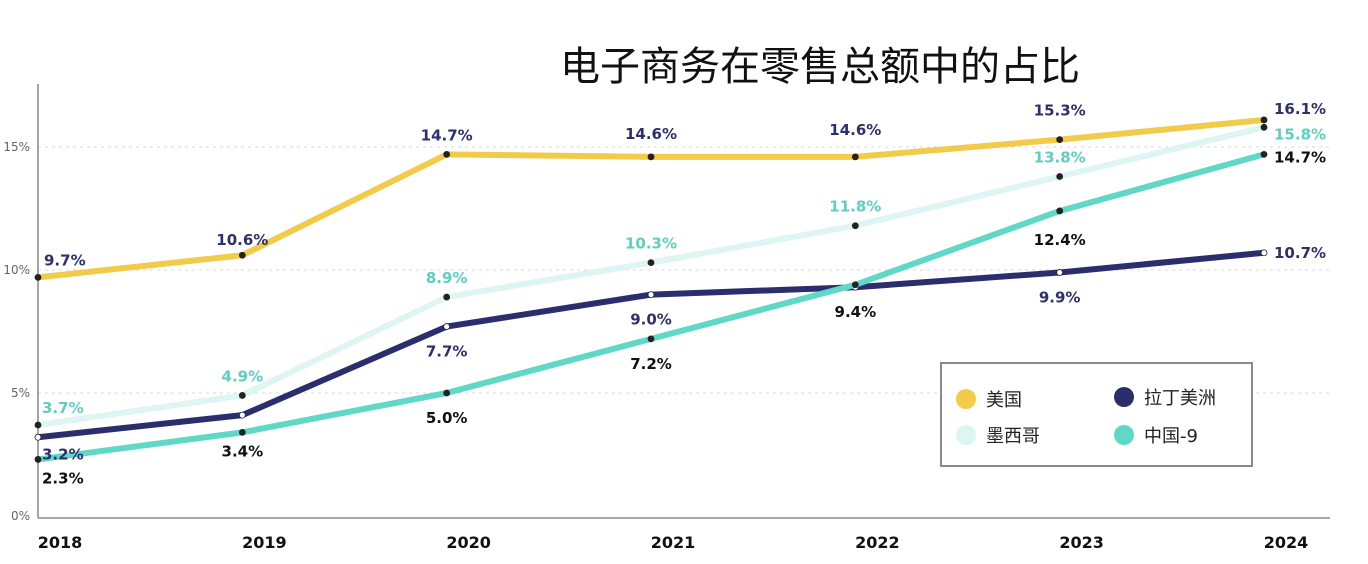 Image resolution: width=1368 pixels, height=564 pixels. What do you see at coordinates (20, 516) in the screenshot?
I see `y-tick-label: 0%` at bounding box center [20, 516].